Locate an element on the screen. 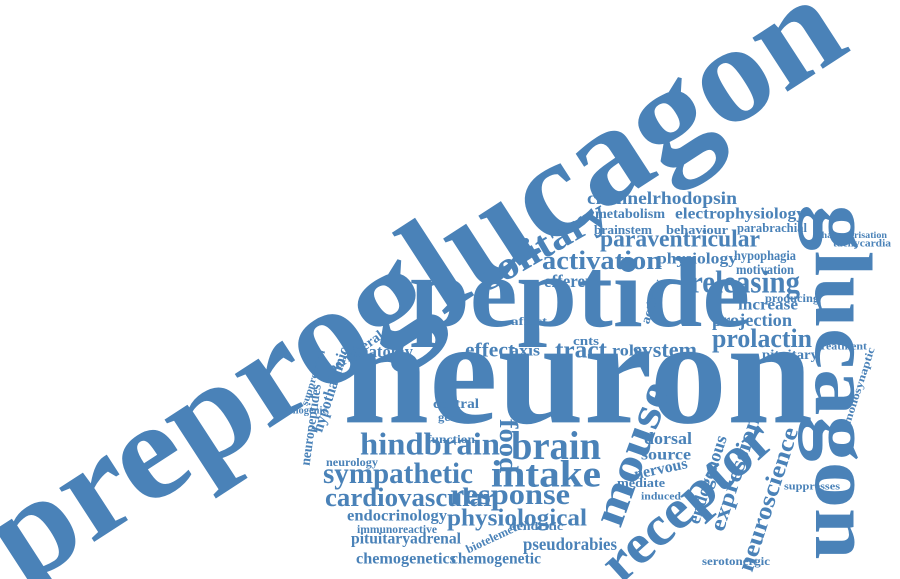 This screenshot has height=579, width=900. word: role is located at coordinates (627, 351).